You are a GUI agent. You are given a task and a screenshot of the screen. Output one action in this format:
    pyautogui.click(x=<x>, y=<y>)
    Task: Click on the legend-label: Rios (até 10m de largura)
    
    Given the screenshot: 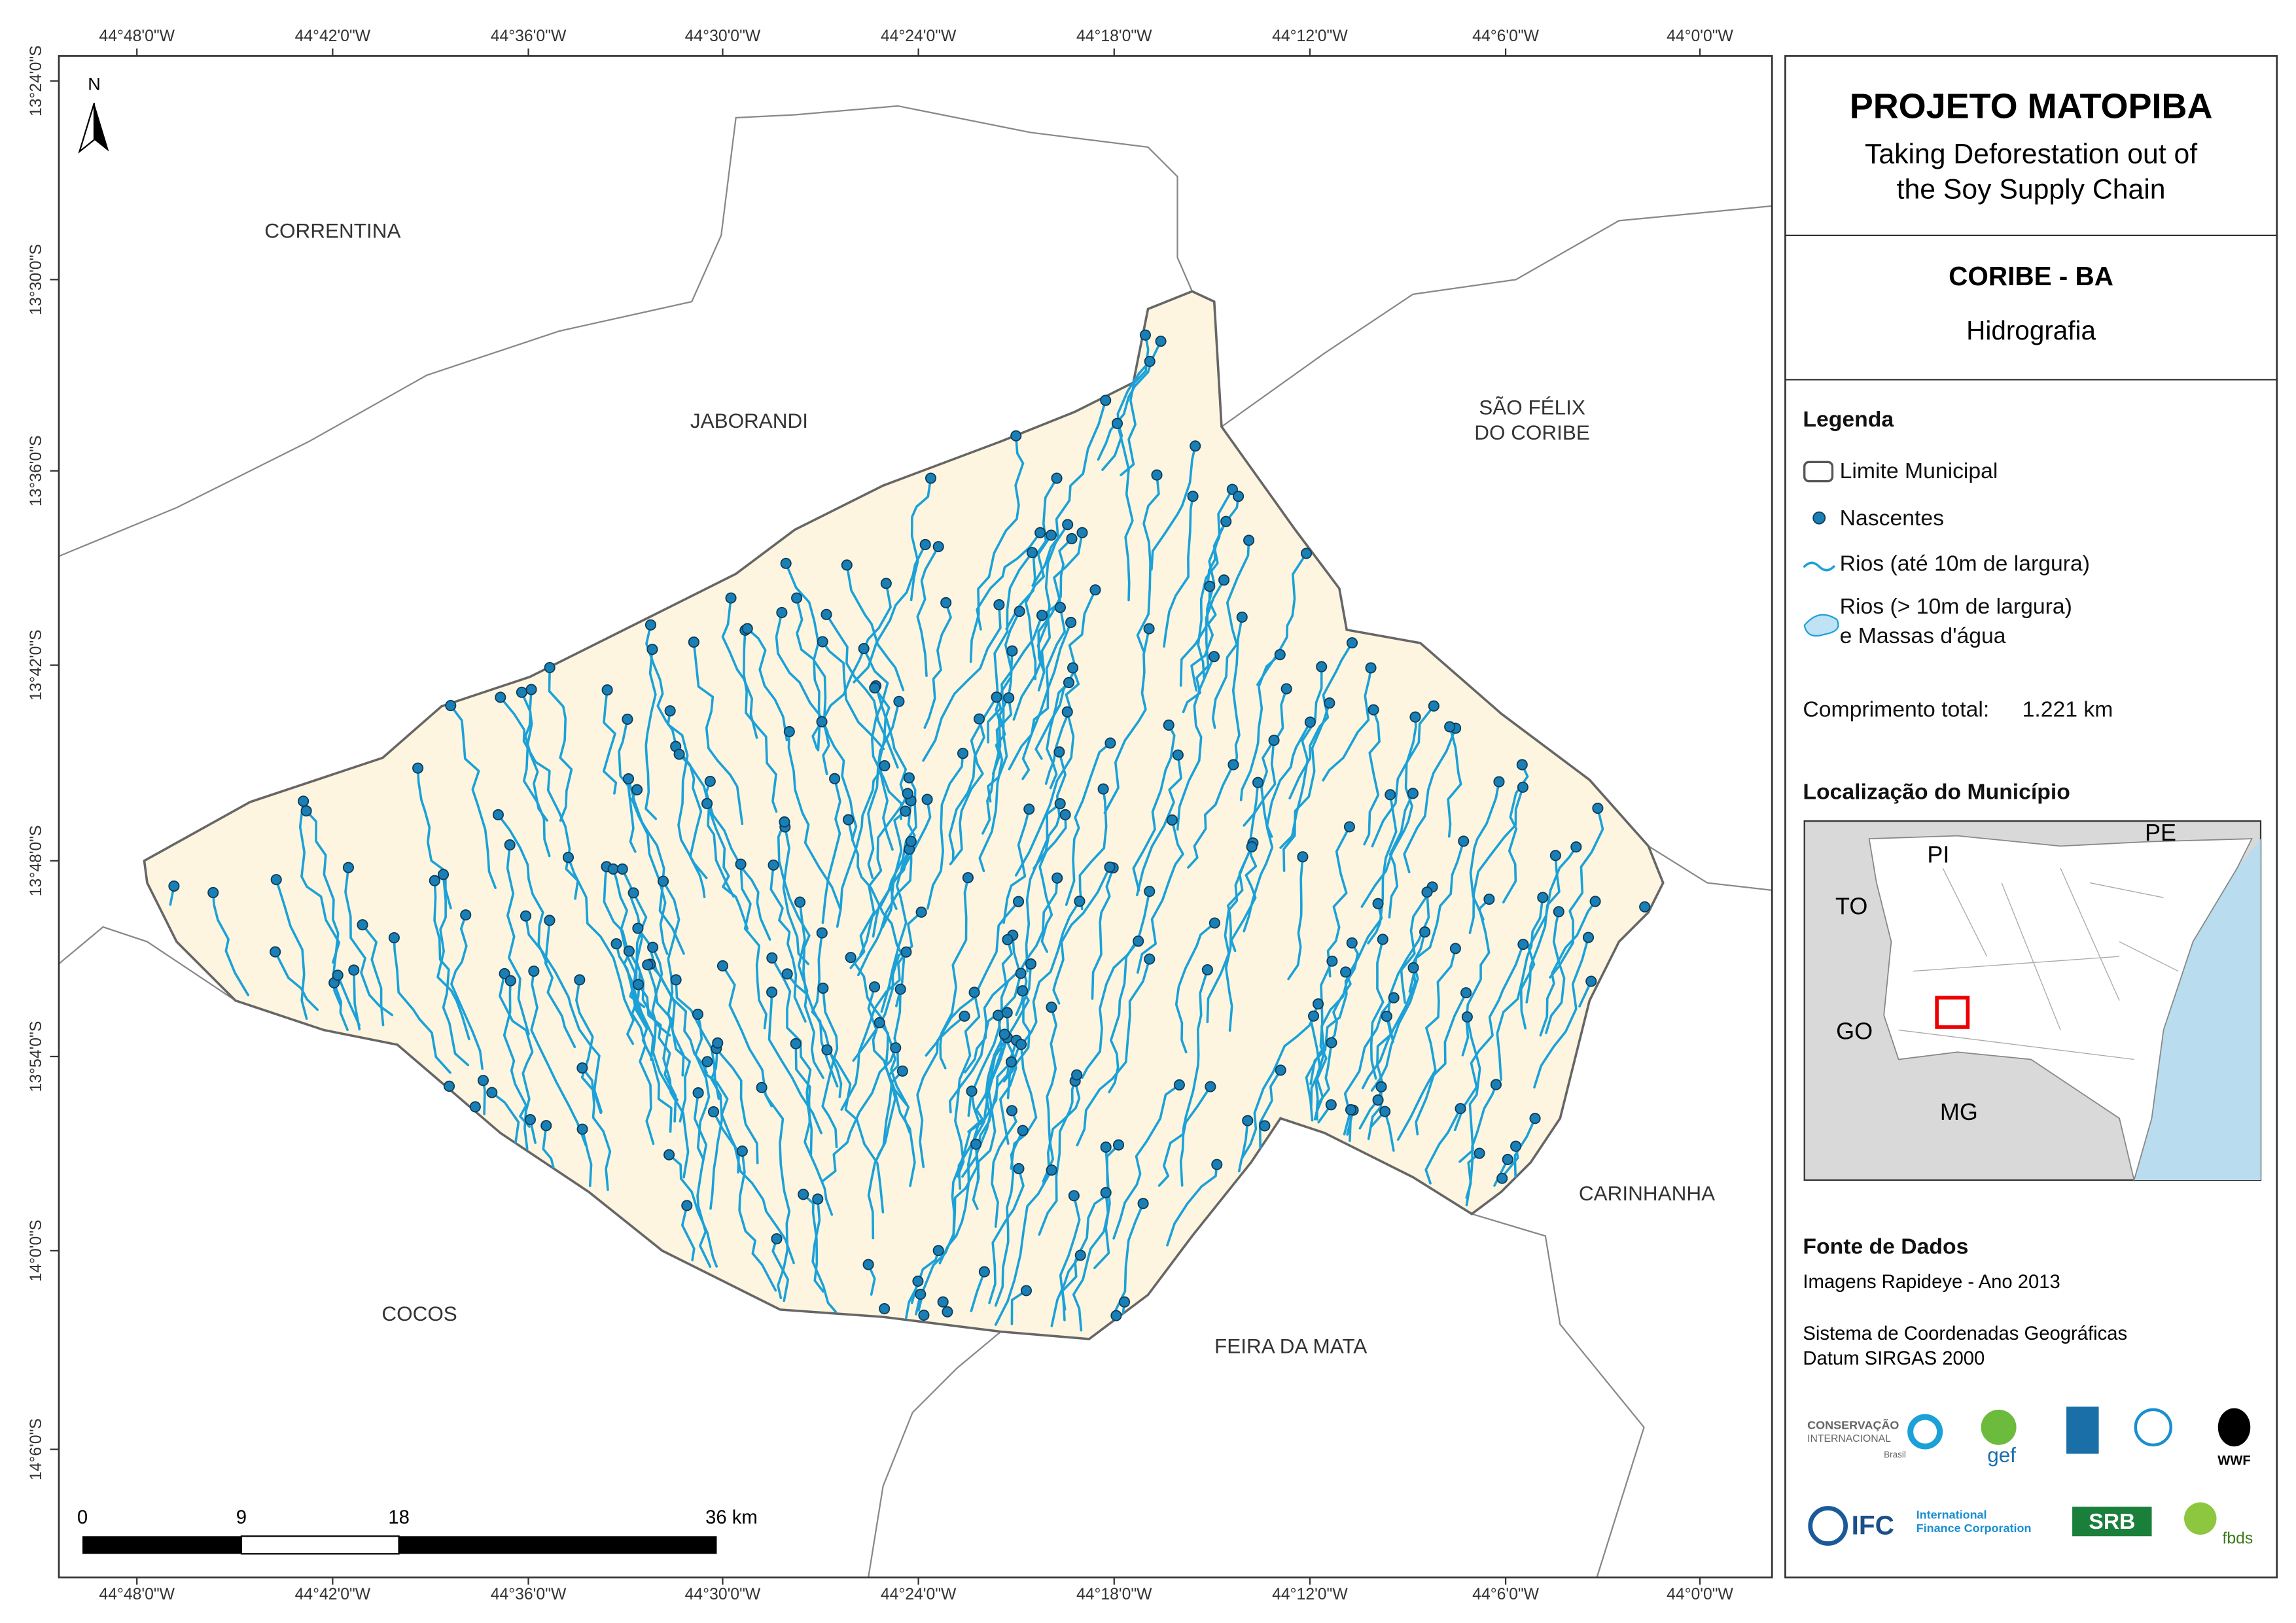 What is the action you would take?
    pyautogui.click(x=1965, y=564)
    